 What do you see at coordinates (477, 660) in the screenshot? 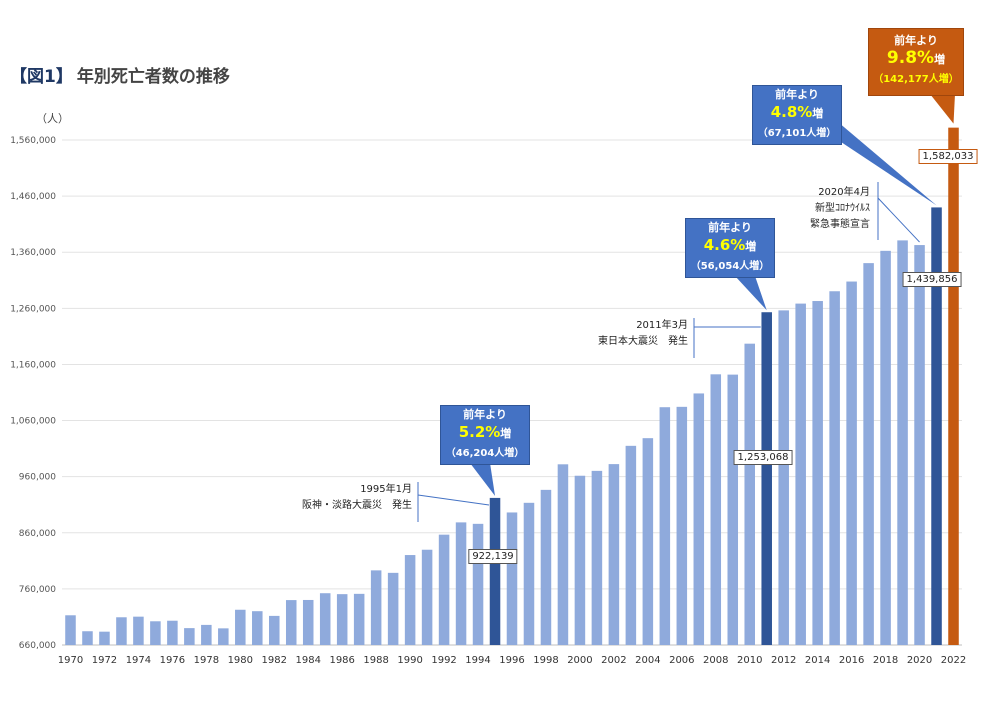
I see `x-tick-label: 1994` at bounding box center [477, 660].